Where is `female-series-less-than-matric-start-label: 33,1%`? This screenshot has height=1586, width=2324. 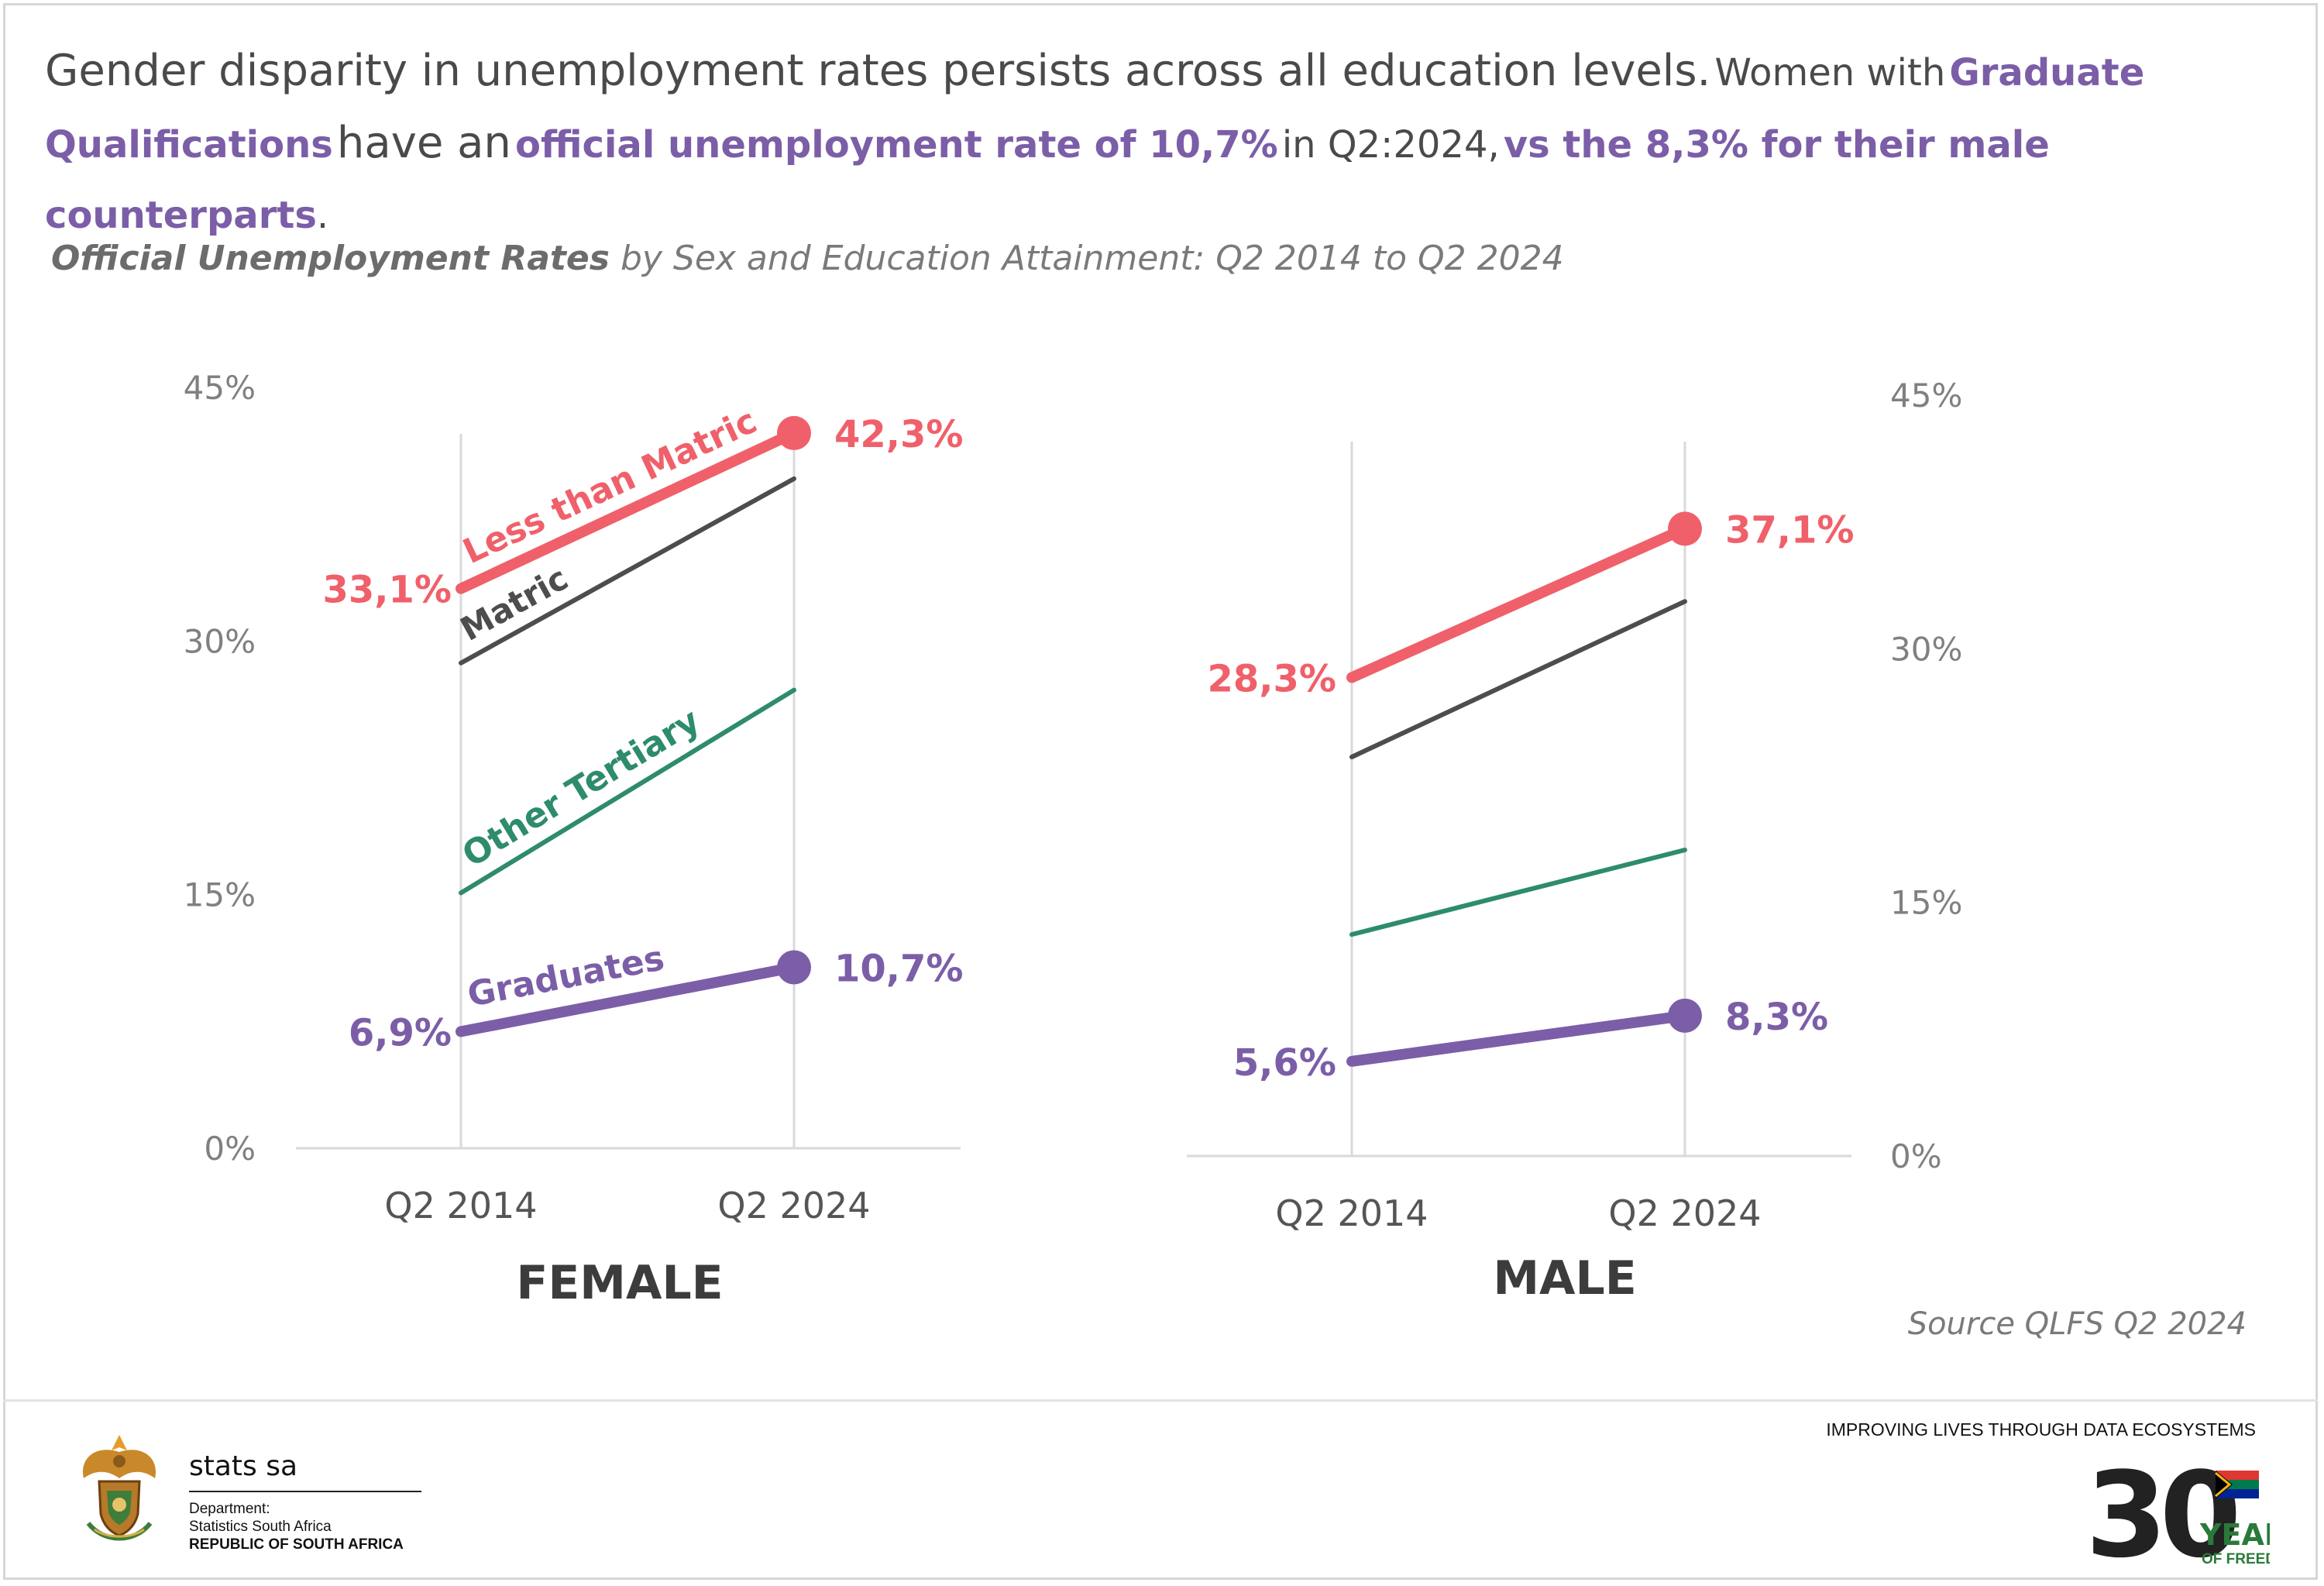
female-series-less-than-matric-start-label: 33,1% is located at coordinates (387, 590).